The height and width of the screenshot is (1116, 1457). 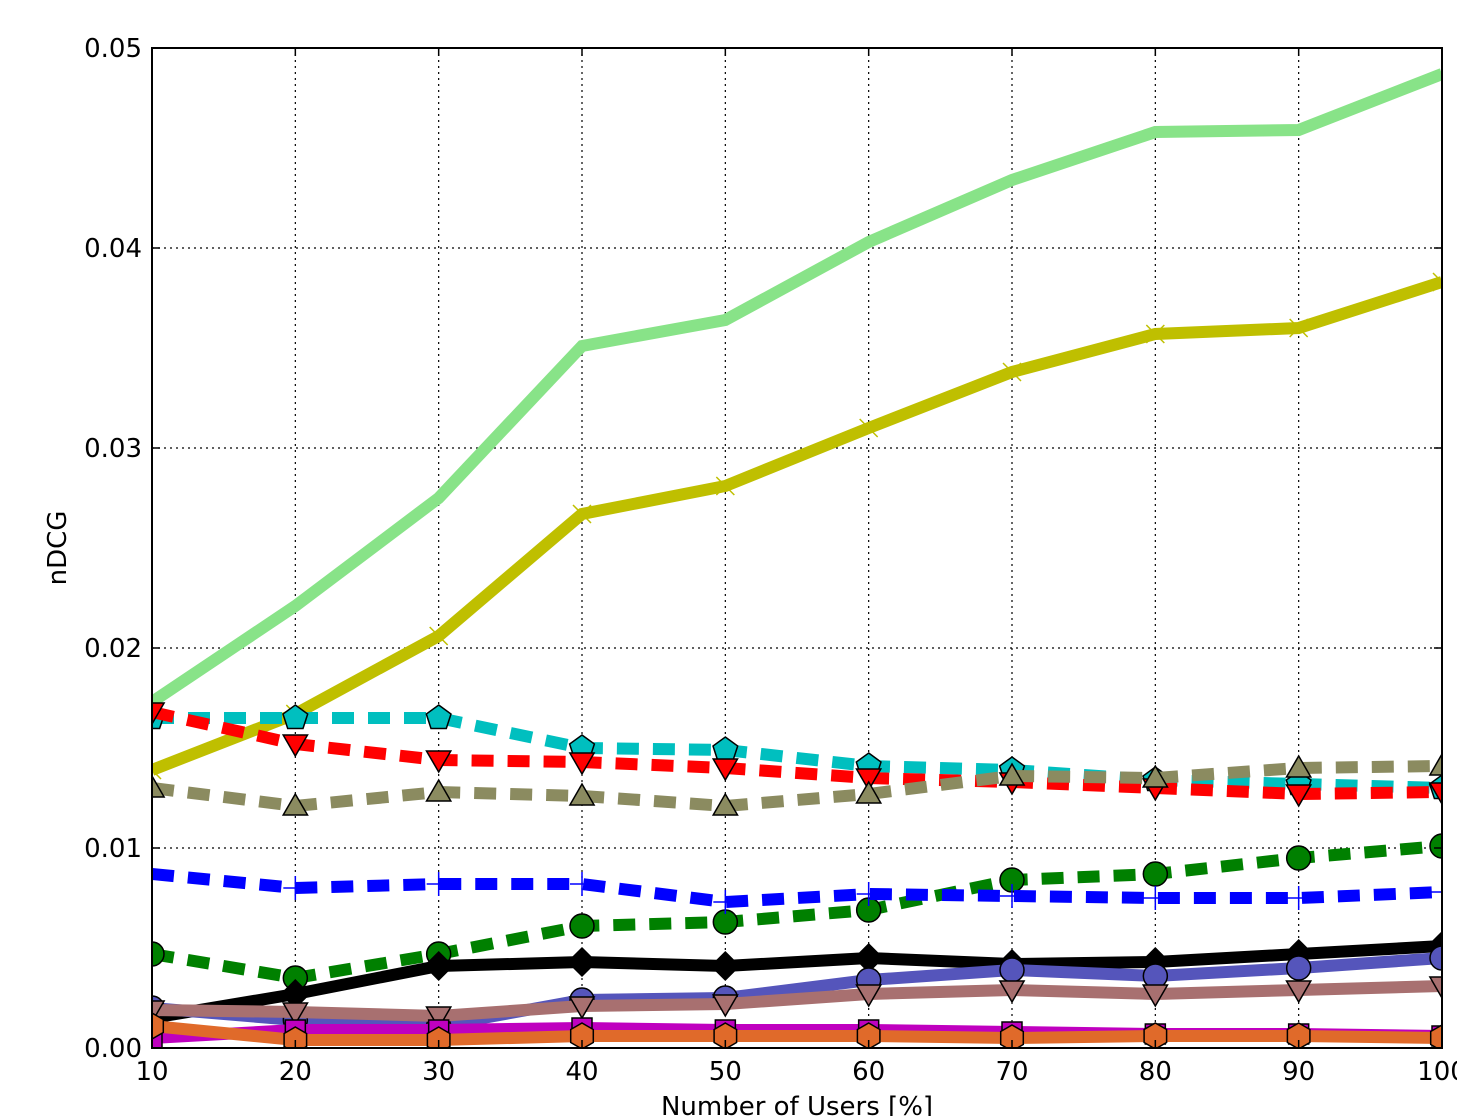 I want to click on x-tick-label: 40, so click(x=581, y=1072).